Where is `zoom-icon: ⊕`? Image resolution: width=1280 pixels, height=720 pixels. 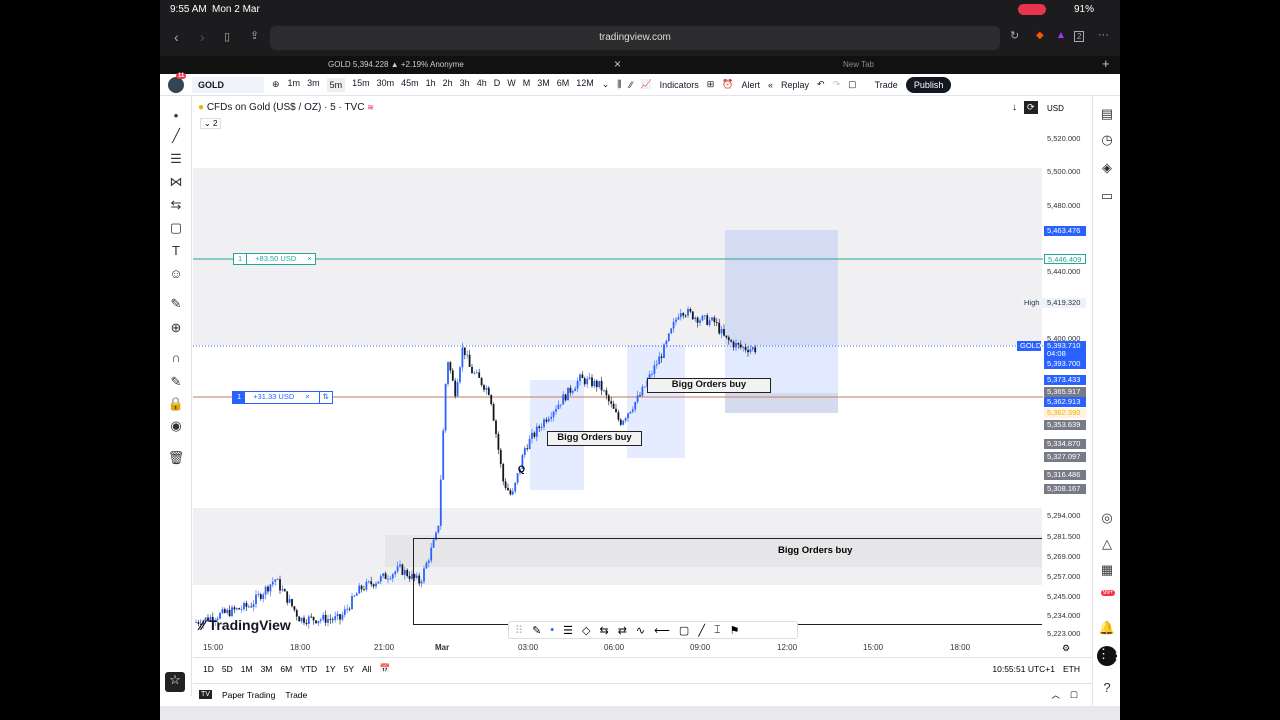
zoom-icon: ⊕ is located at coordinates (176, 327).